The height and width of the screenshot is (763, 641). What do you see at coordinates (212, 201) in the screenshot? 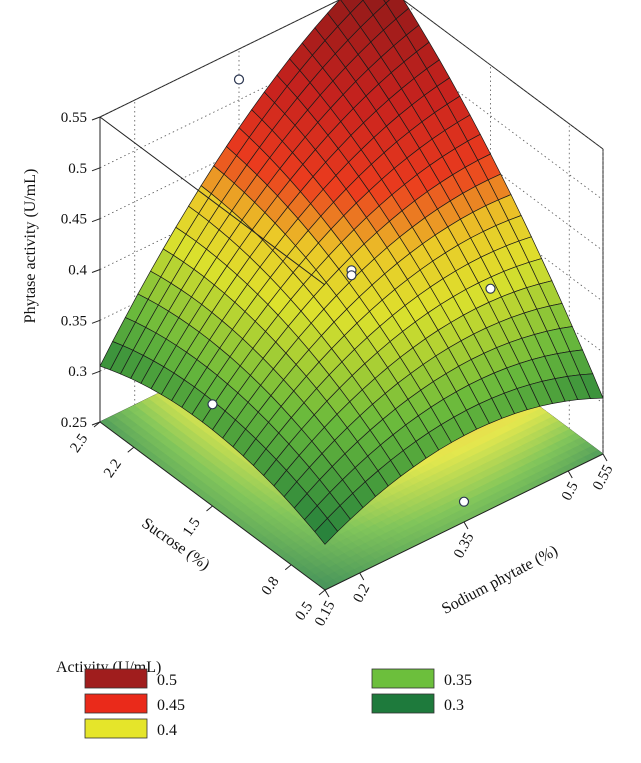
I see `box-edge` at bounding box center [212, 201].